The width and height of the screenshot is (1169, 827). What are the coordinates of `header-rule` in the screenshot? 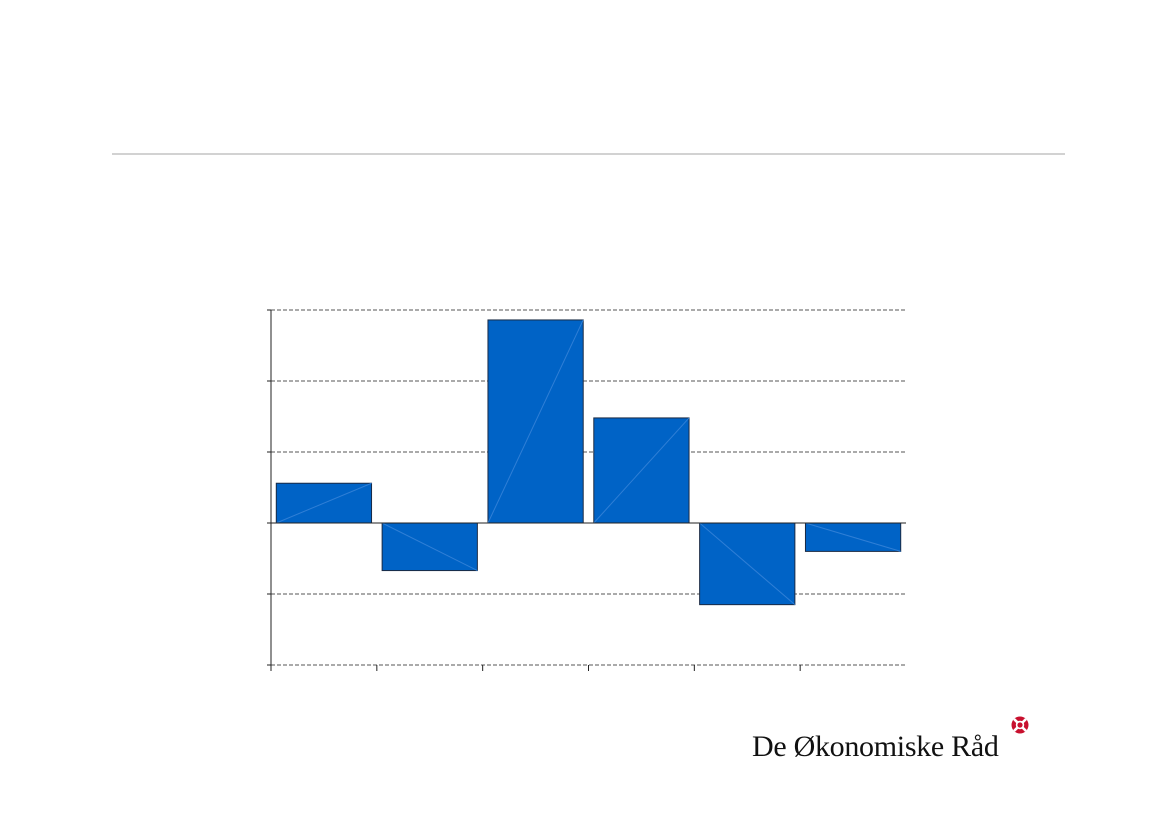 It's located at (588, 154).